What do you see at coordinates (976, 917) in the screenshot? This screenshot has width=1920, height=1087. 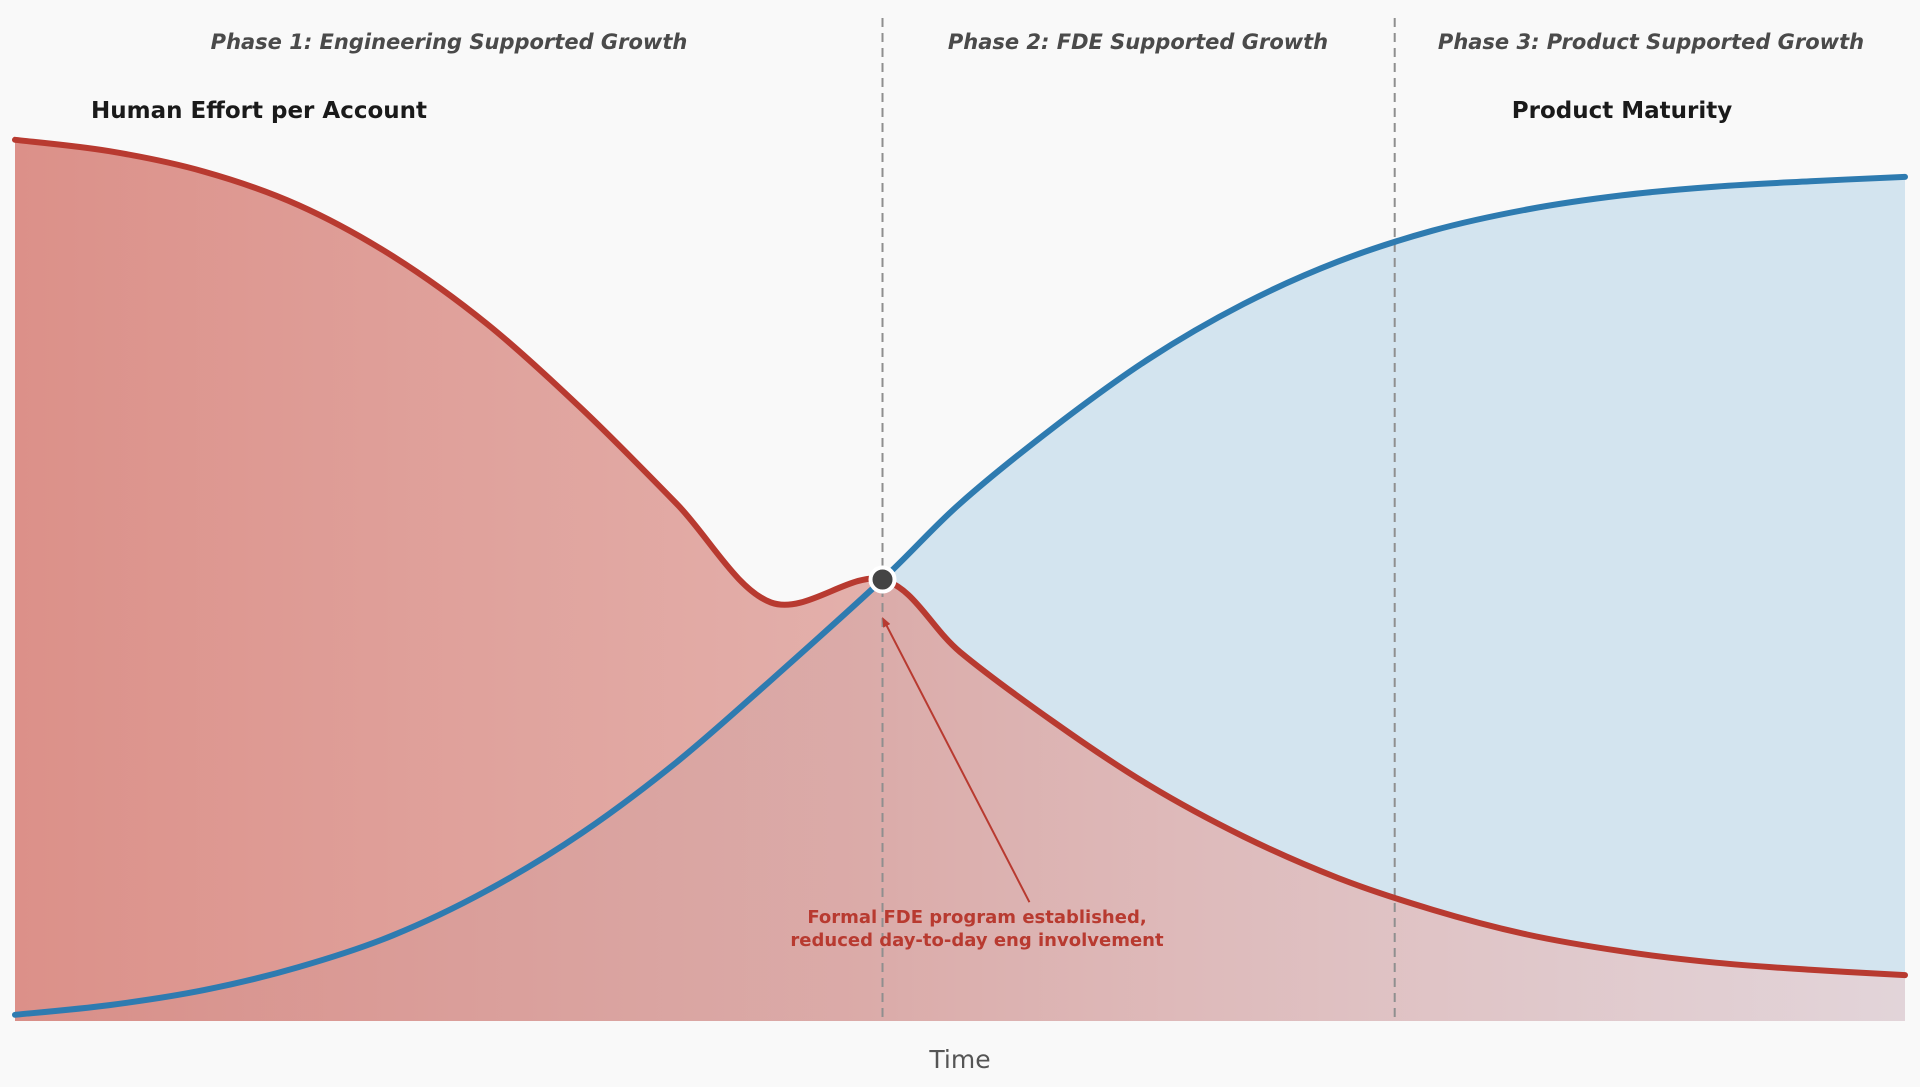 I see `annotation-line-1: Formal FDE program established,` at bounding box center [976, 917].